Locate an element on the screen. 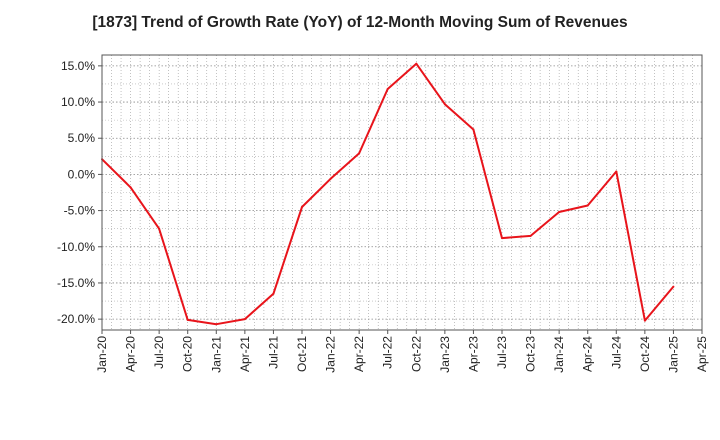  x-tick-label: Jan-21 is located at coordinates (216, 354).